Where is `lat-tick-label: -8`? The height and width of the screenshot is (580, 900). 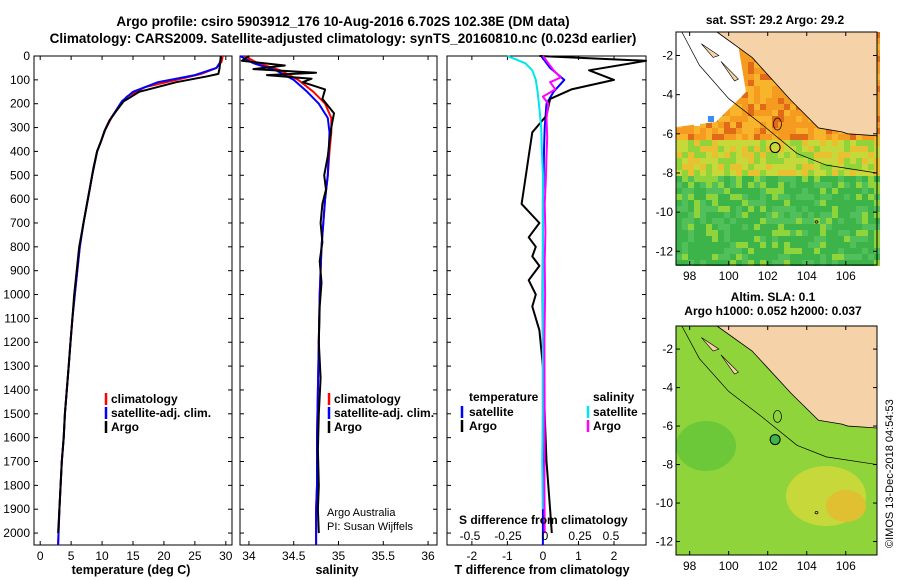
lat-tick-label: -8 is located at coordinates (667, 173).